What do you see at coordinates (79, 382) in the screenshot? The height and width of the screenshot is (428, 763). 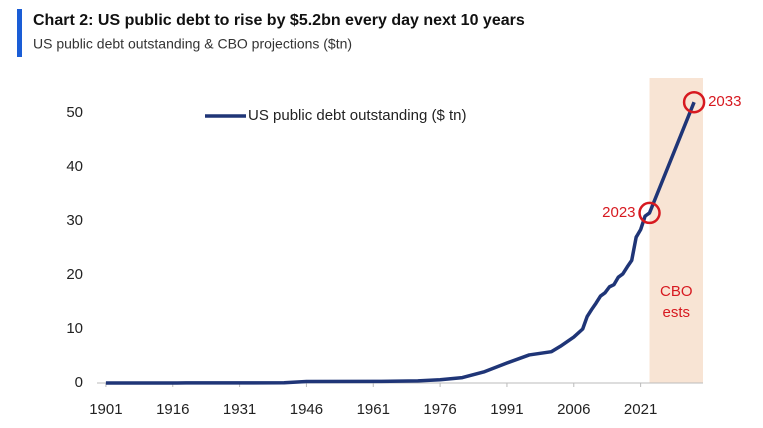 I see `y-tick-label: 0` at bounding box center [79, 382].